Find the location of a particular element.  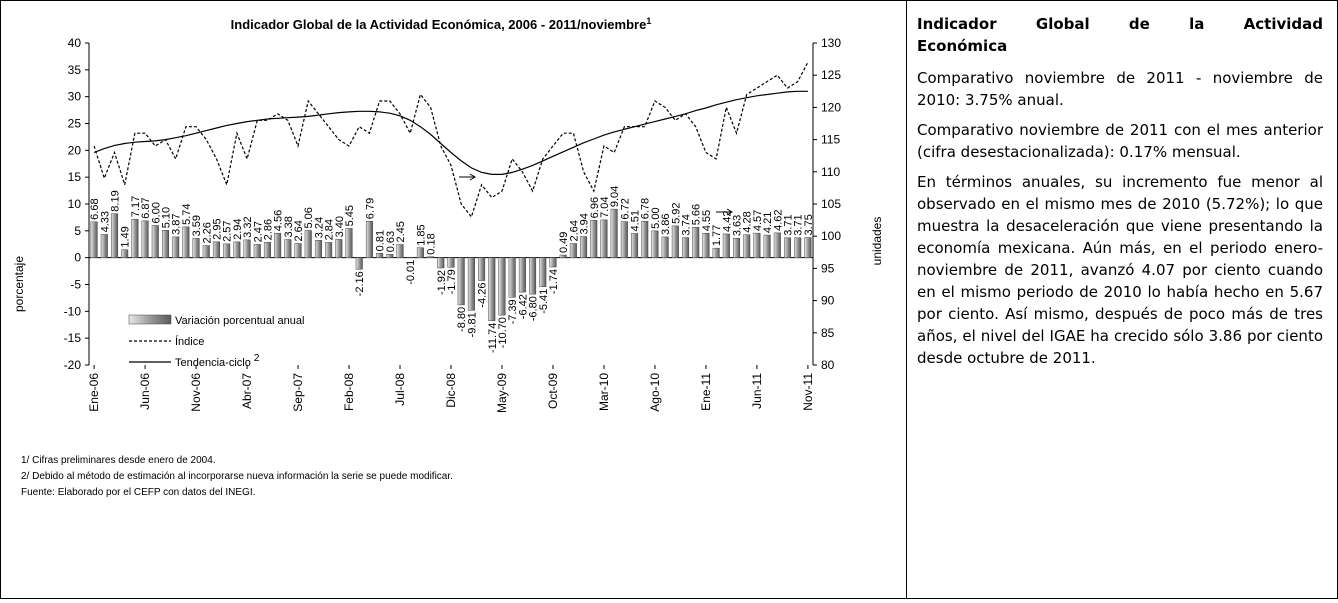

y2-tick-label: 85 is located at coordinates (828, 333).